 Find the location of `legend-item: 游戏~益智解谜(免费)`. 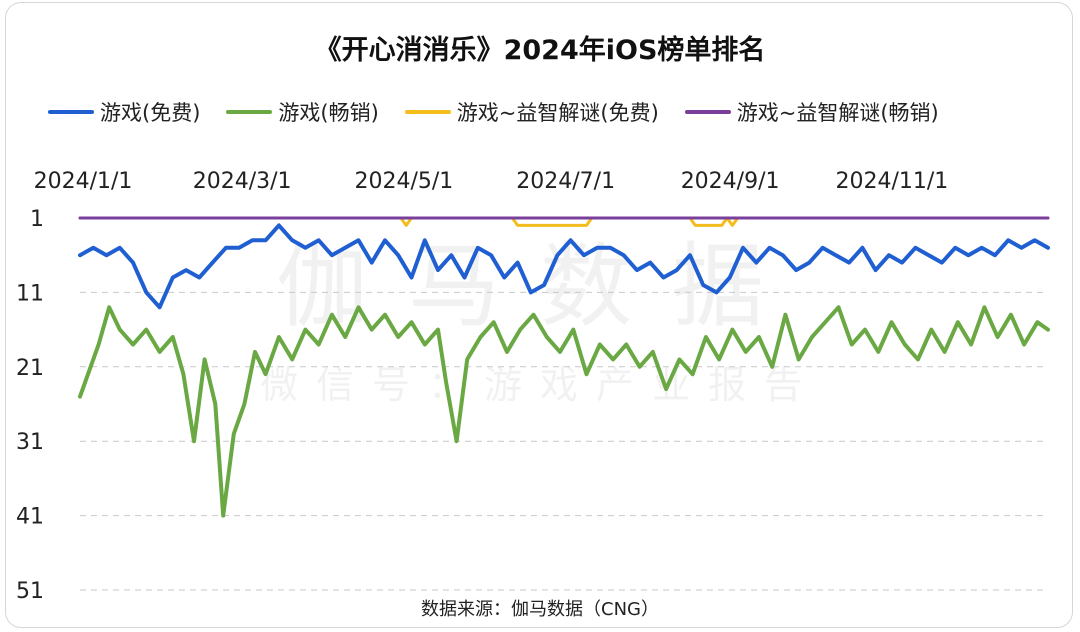

legend-item: 游戏~益智解谜(免费) is located at coordinates (531, 112).